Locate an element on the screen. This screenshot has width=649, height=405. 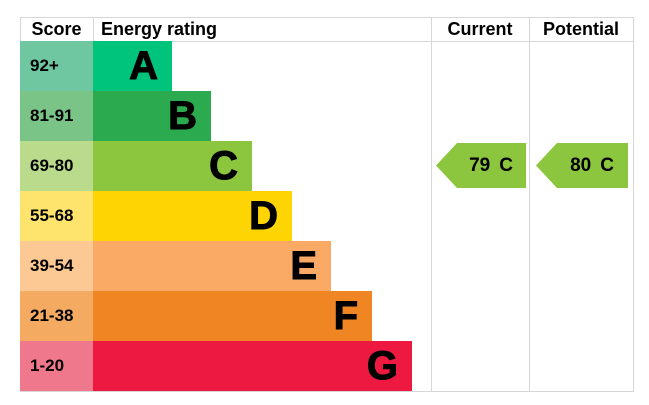
potential-rating-value: 80 is located at coordinates (581, 165).